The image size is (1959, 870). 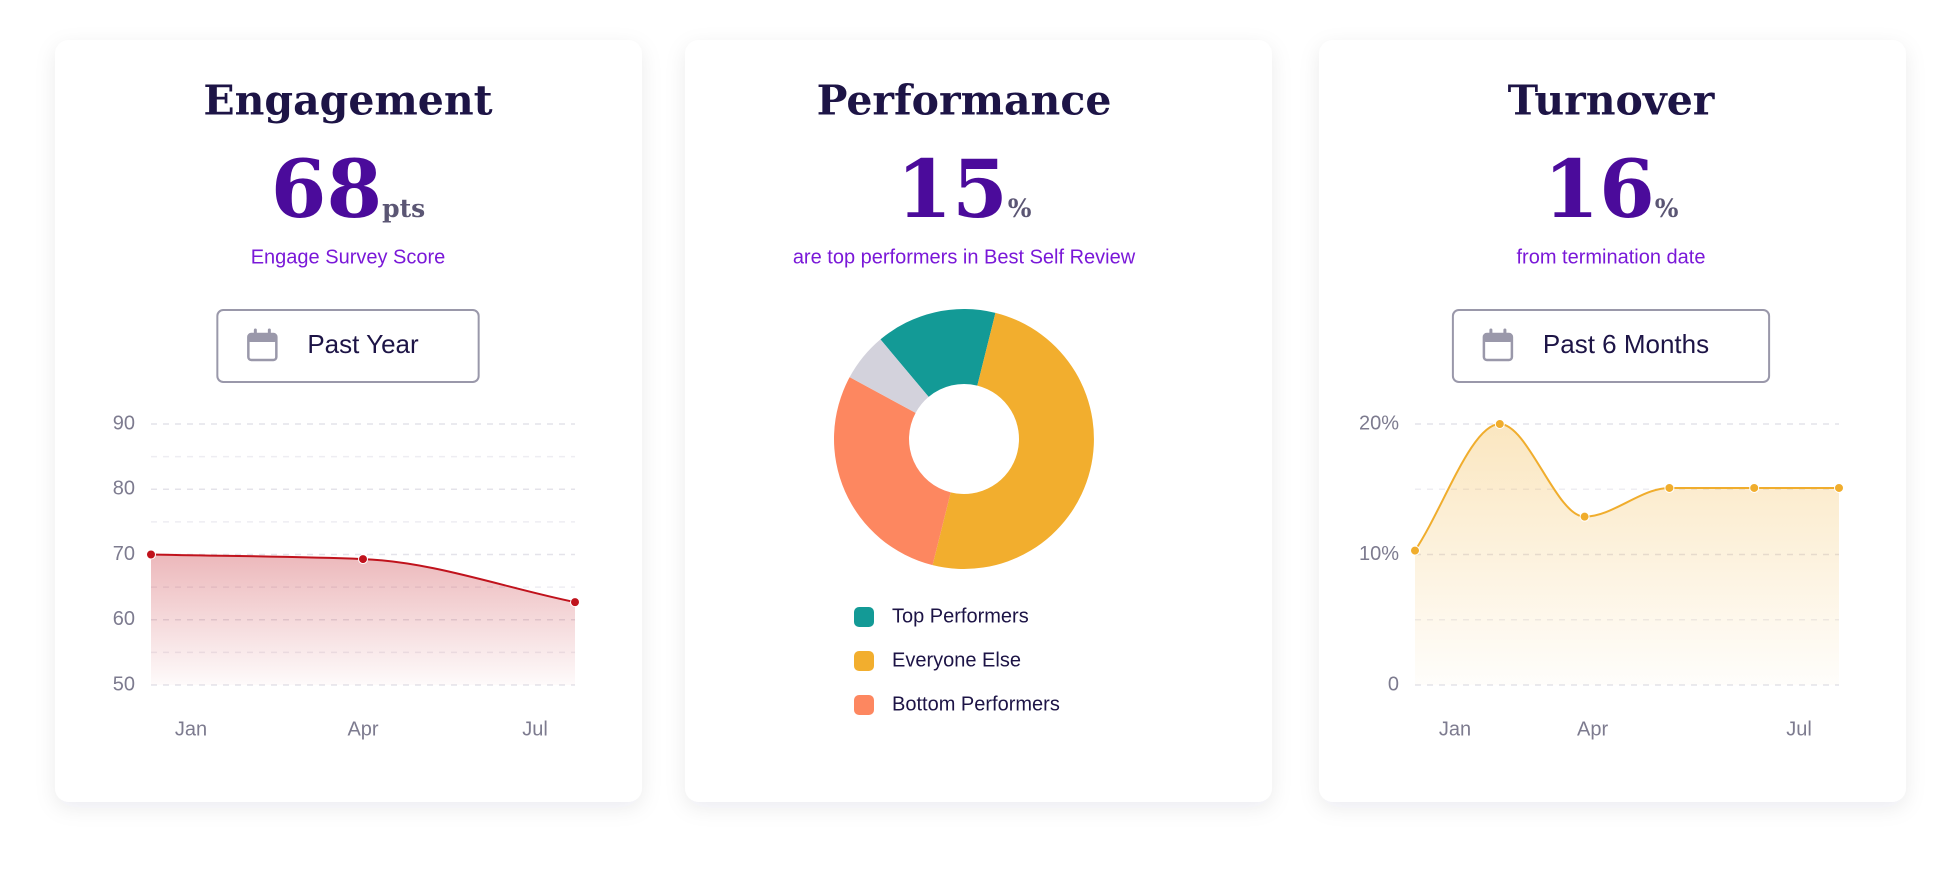 What do you see at coordinates (951, 189) in the screenshot?
I see `metric-value: 15` at bounding box center [951, 189].